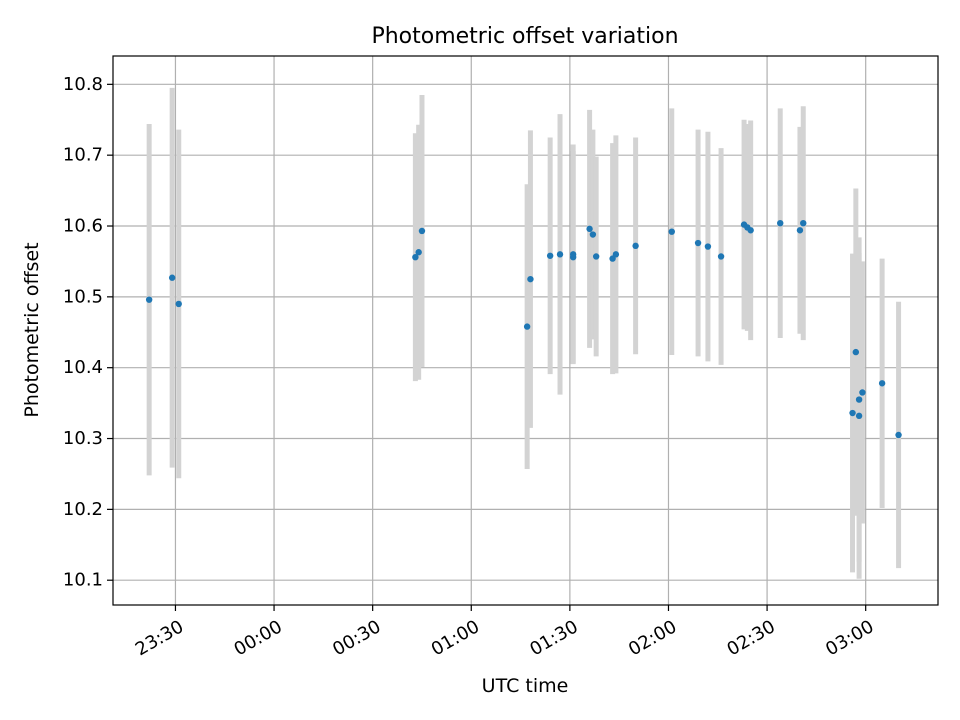 The height and width of the screenshot is (720, 960). Describe the element at coordinates (524, 36) in the screenshot. I see `chart-title: Photometric offset variation` at that location.